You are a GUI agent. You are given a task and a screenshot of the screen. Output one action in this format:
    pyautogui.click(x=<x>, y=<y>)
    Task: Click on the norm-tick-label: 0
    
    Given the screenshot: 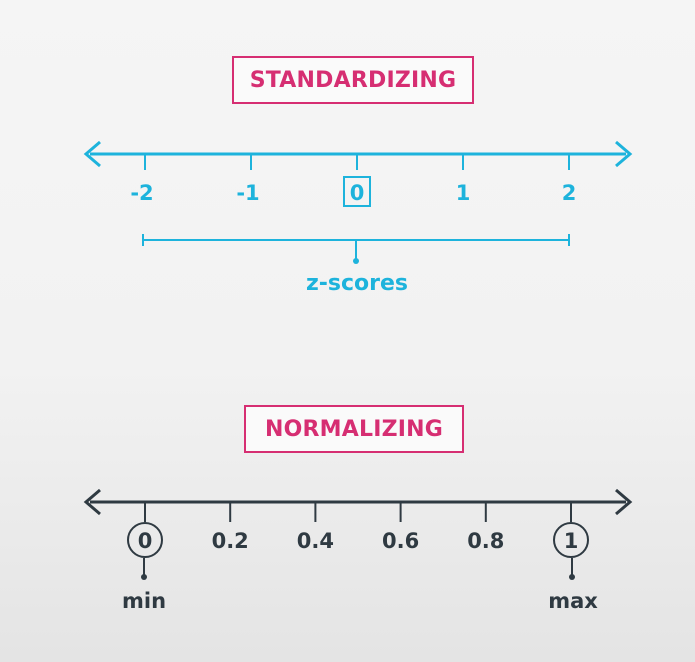 What is the action you would take?
    pyautogui.click(x=145, y=541)
    